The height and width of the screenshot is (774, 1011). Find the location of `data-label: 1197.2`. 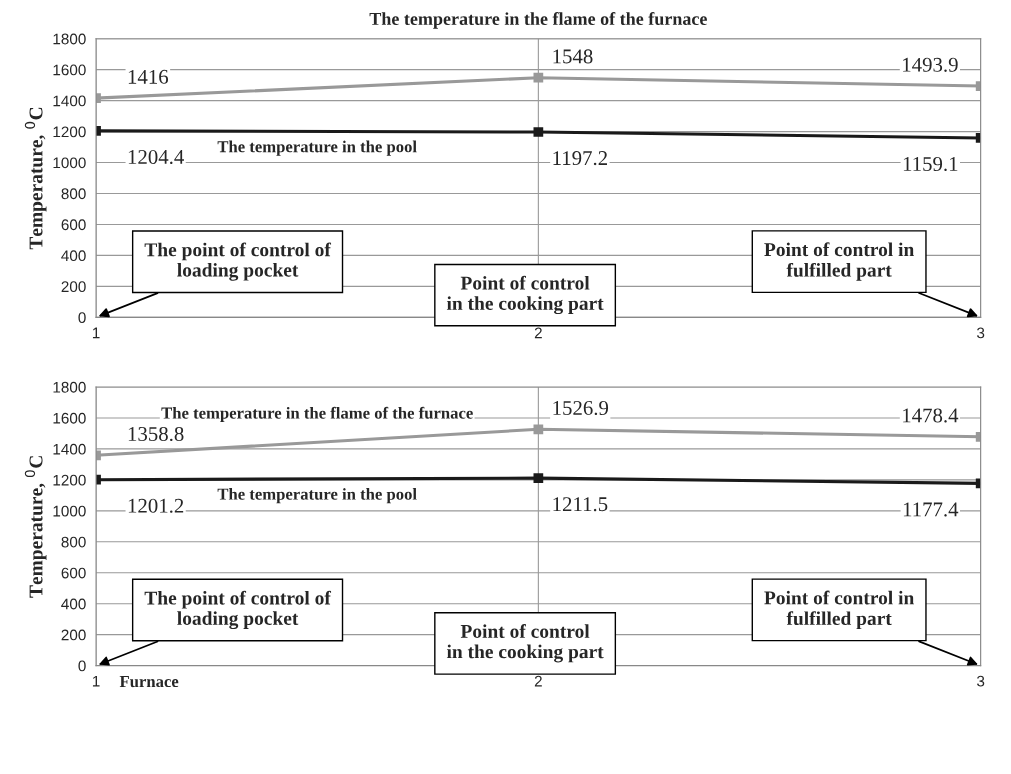

data-label: 1197.2 is located at coordinates (580, 158).